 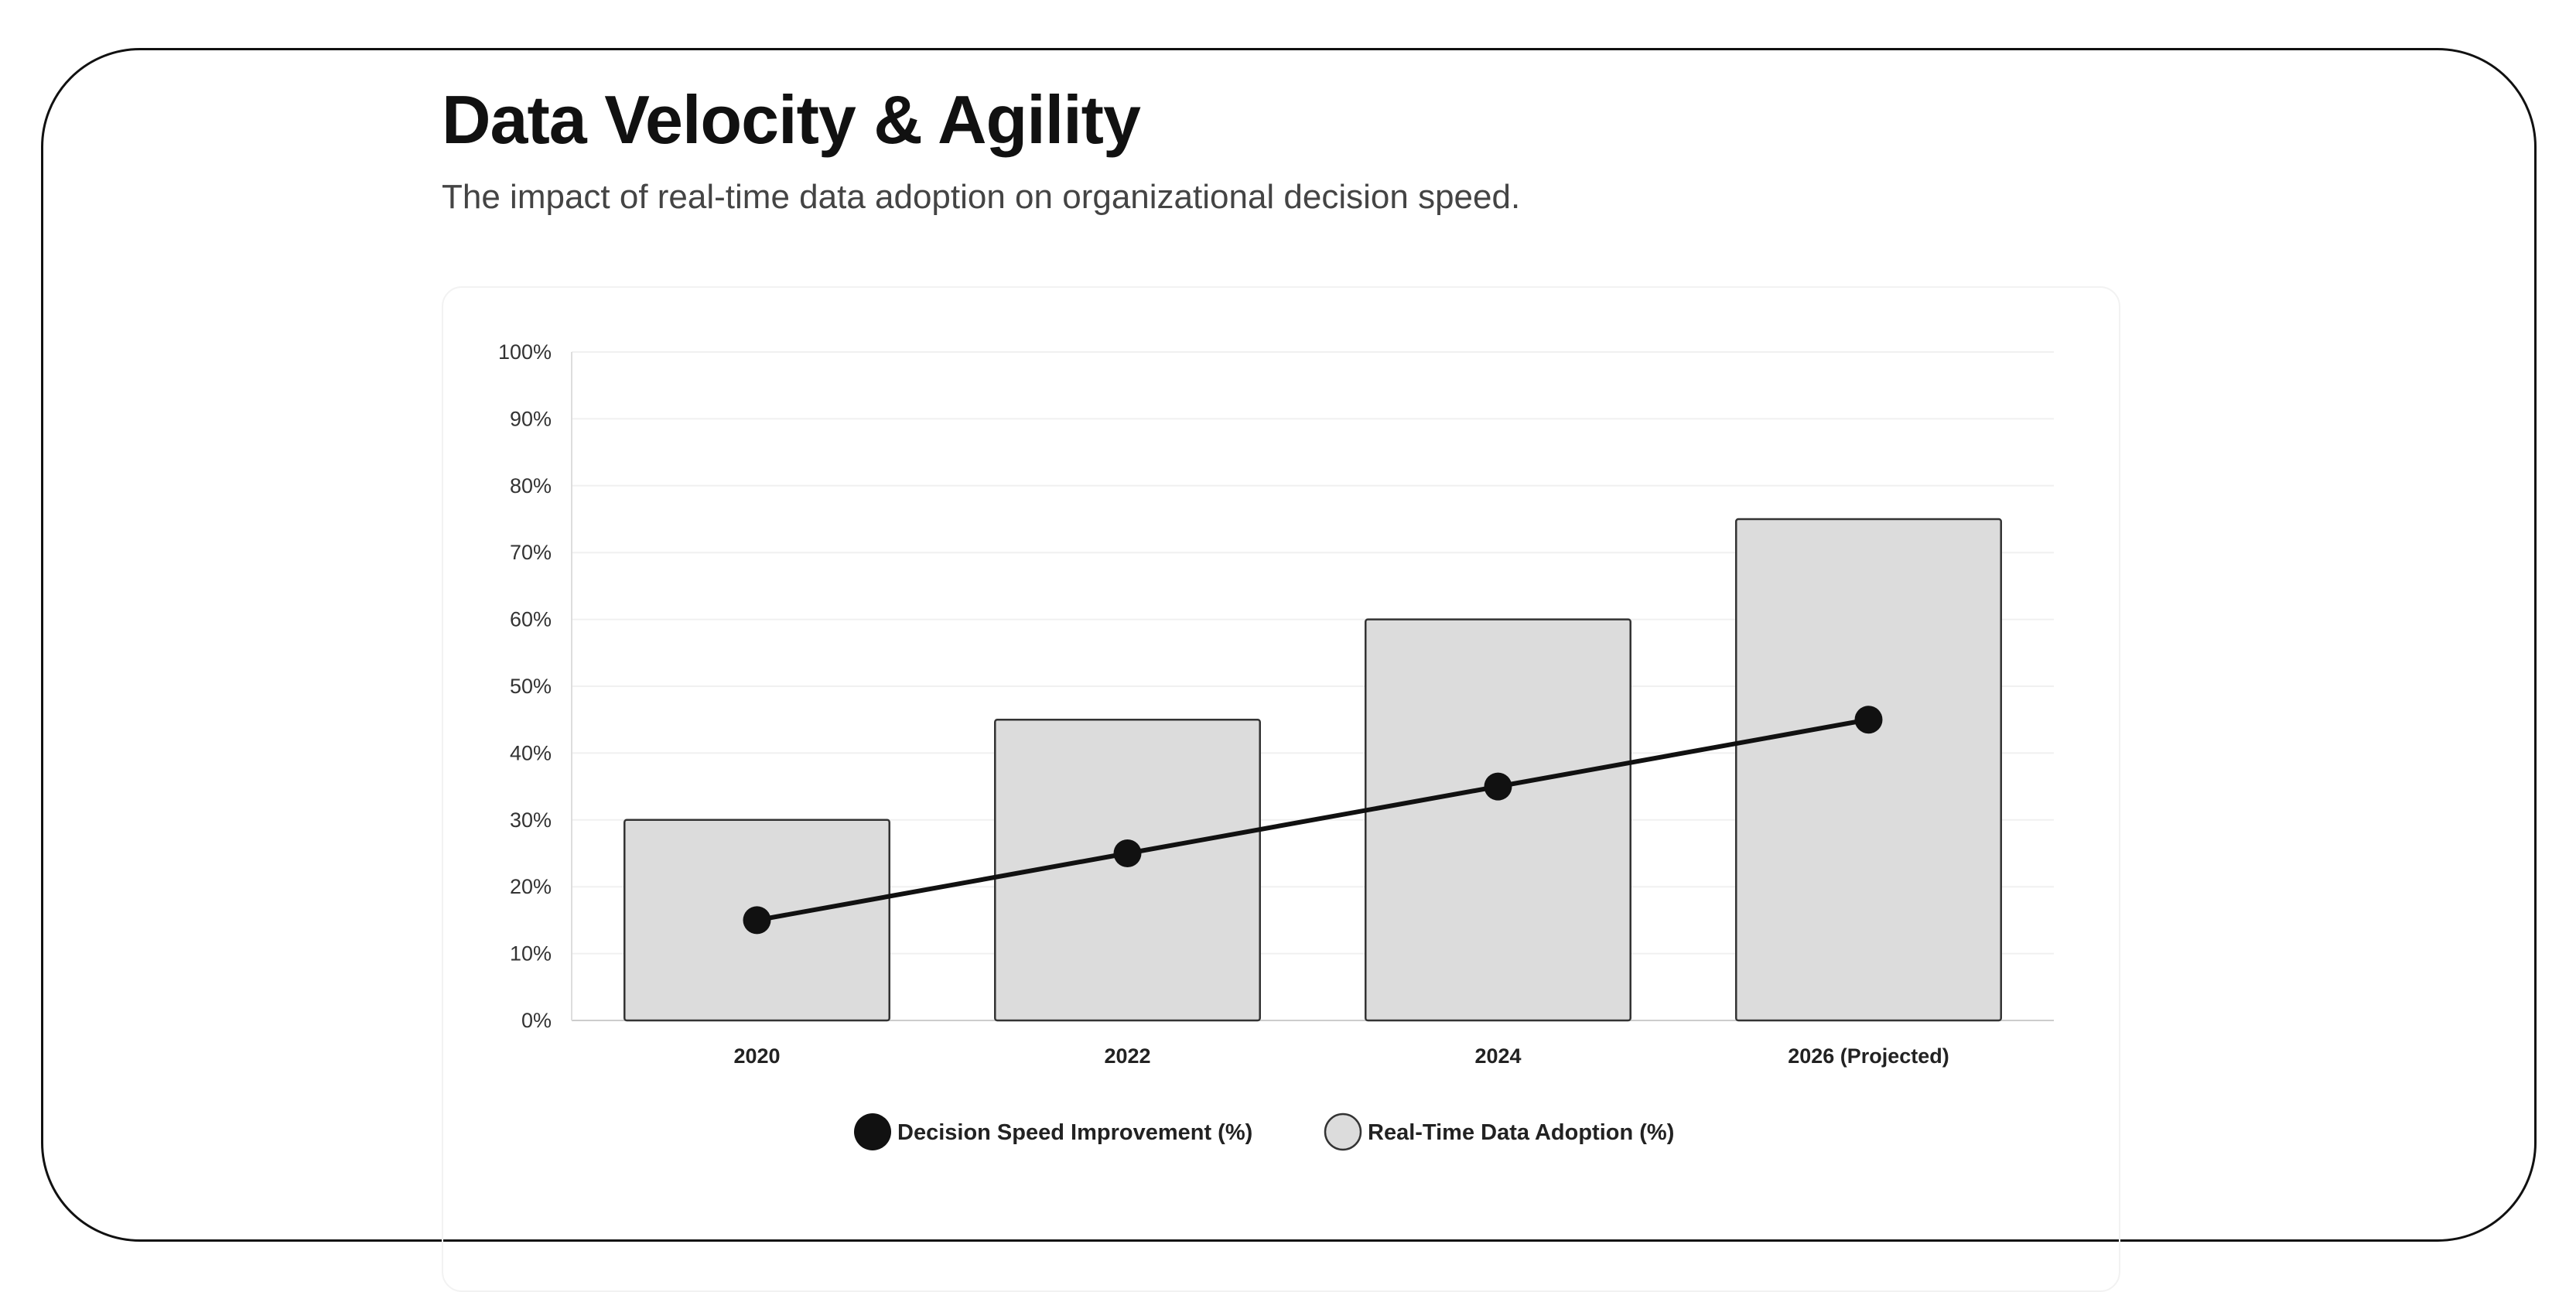 I want to click on y-tick-label: 10%, so click(x=531, y=954).